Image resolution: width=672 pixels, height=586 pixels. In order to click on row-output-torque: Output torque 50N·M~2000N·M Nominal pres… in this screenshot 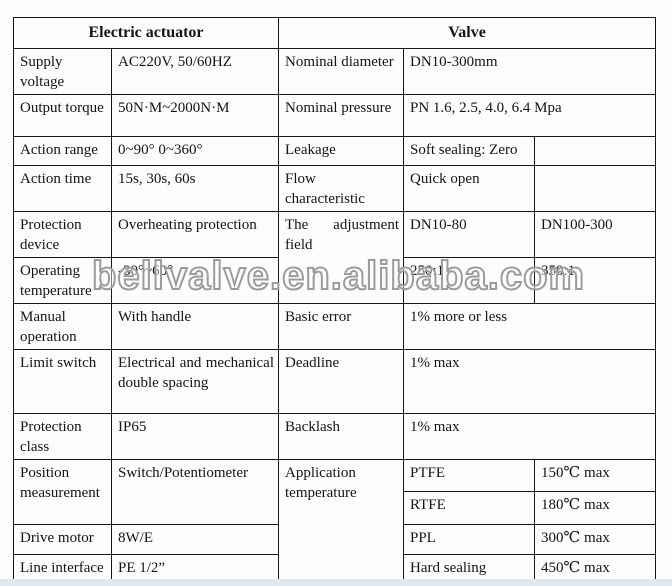, I will do `click(335, 115)`.